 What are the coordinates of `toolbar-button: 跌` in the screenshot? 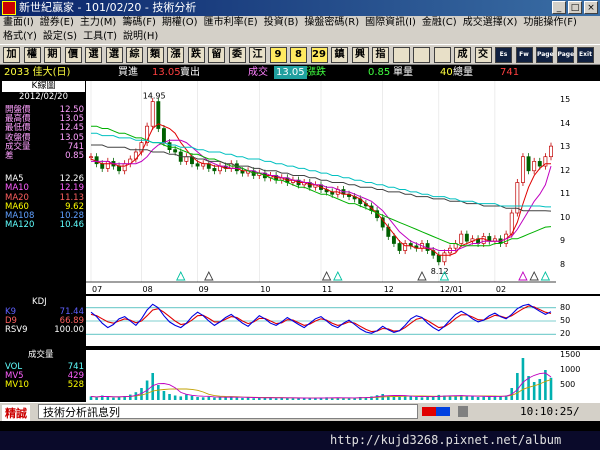 It's located at (196, 55).